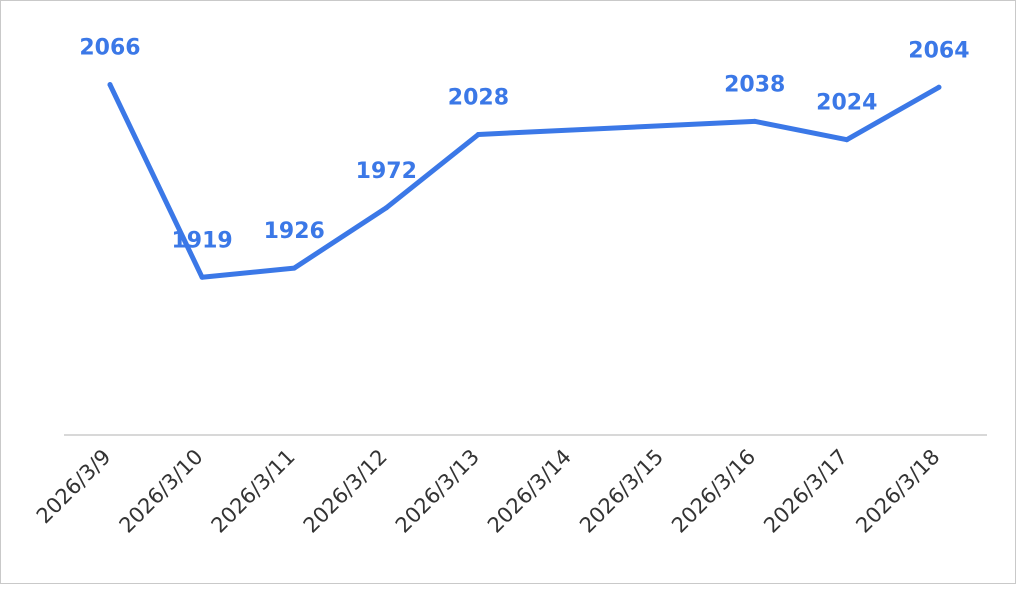 The image size is (1016, 602). Describe the element at coordinates (621, 491) in the screenshot. I see `x-tick-label: 2026/3/15` at that location.